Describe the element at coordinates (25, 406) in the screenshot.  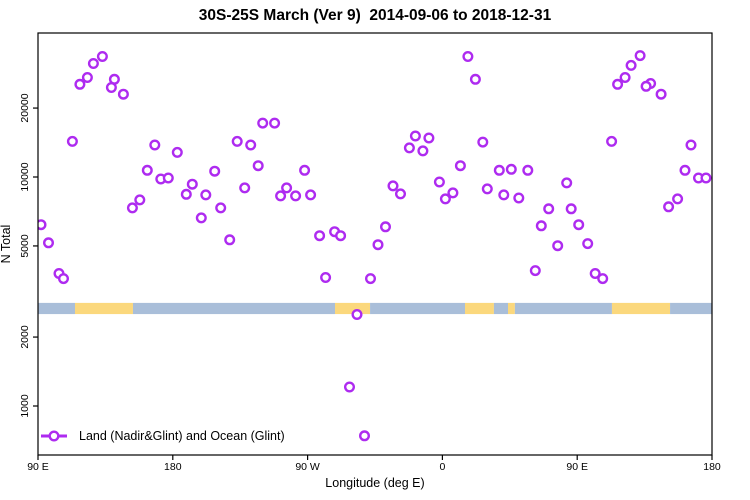
I see `y-tick-label: 1000` at that location.